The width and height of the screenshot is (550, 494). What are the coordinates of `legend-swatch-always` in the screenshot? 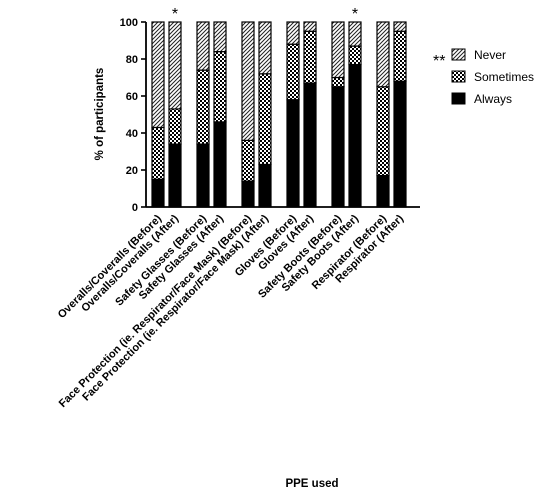 It's located at (458, 98).